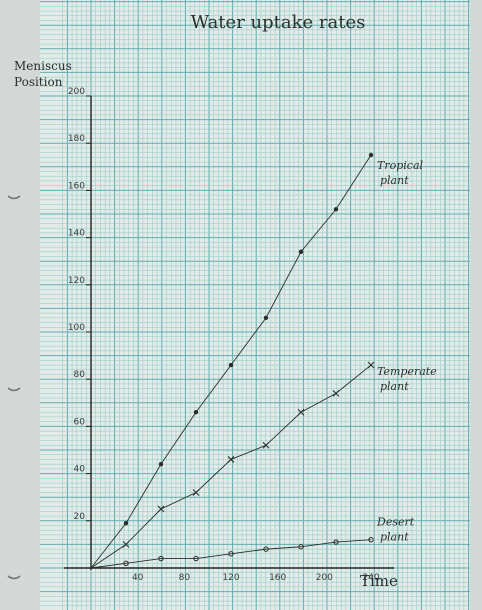 The width and height of the screenshot is (482, 610). What do you see at coordinates (277, 578) in the screenshot?
I see `x-tick-label: 160` at bounding box center [277, 578].